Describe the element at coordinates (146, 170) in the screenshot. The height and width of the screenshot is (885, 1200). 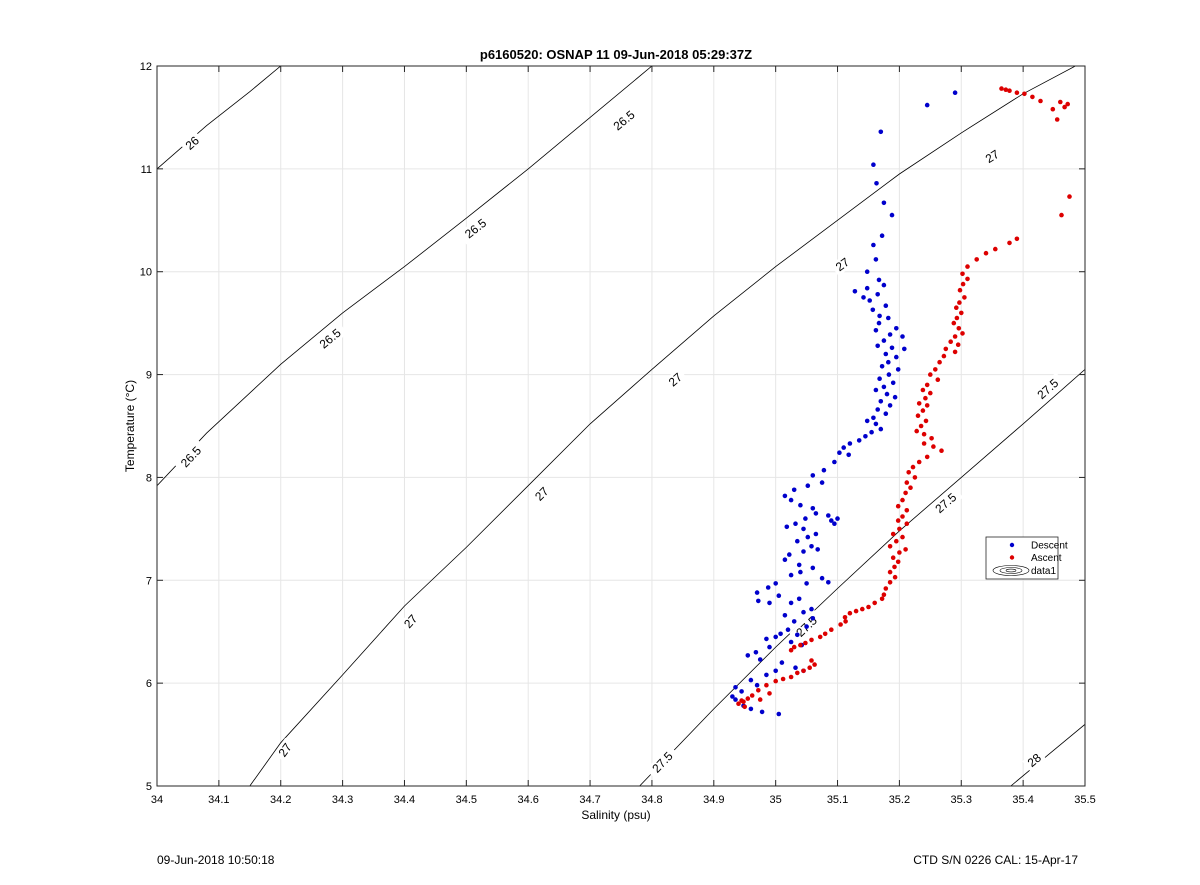
I see `y-tick-label: 11` at that location.